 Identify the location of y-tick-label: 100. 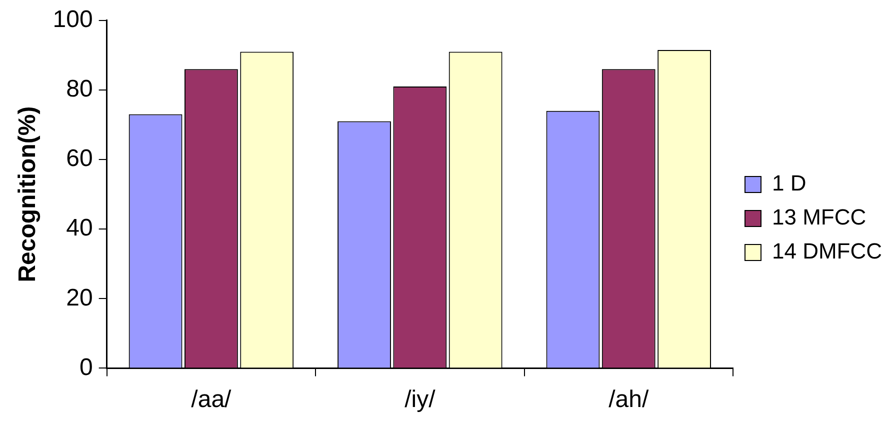
(72, 20).